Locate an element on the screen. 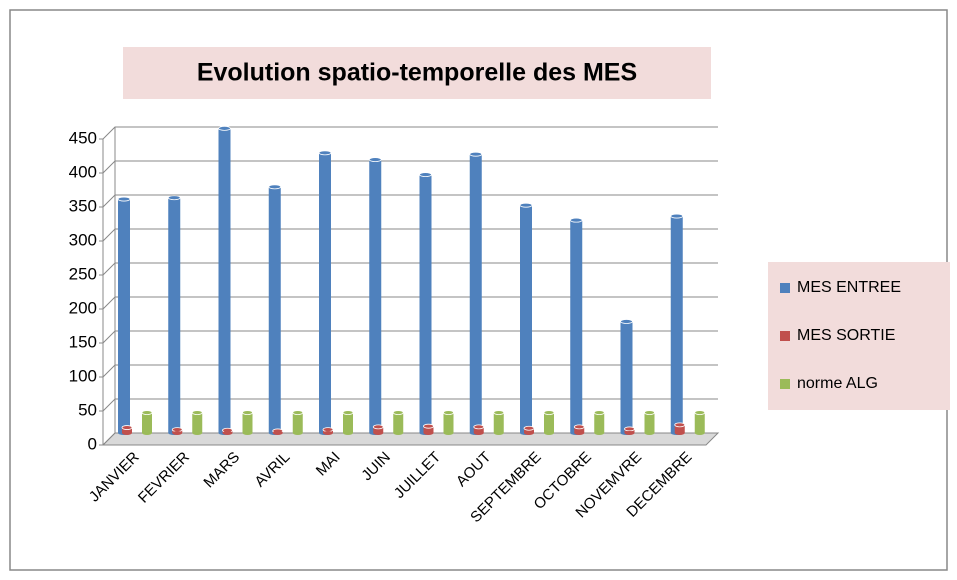 Image resolution: width=957 pixels, height=580 pixels. y-tick-label: 0 is located at coordinates (92, 443).